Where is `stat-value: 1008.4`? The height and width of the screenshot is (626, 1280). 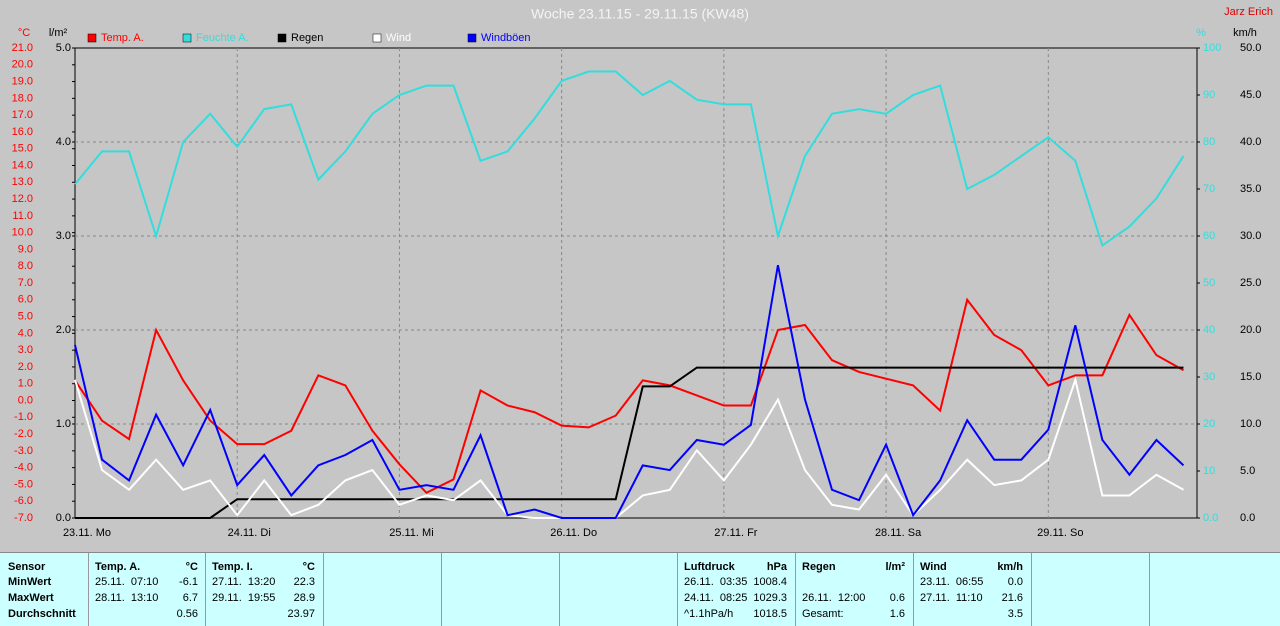 stat-value: 1008.4 is located at coordinates (770, 582).